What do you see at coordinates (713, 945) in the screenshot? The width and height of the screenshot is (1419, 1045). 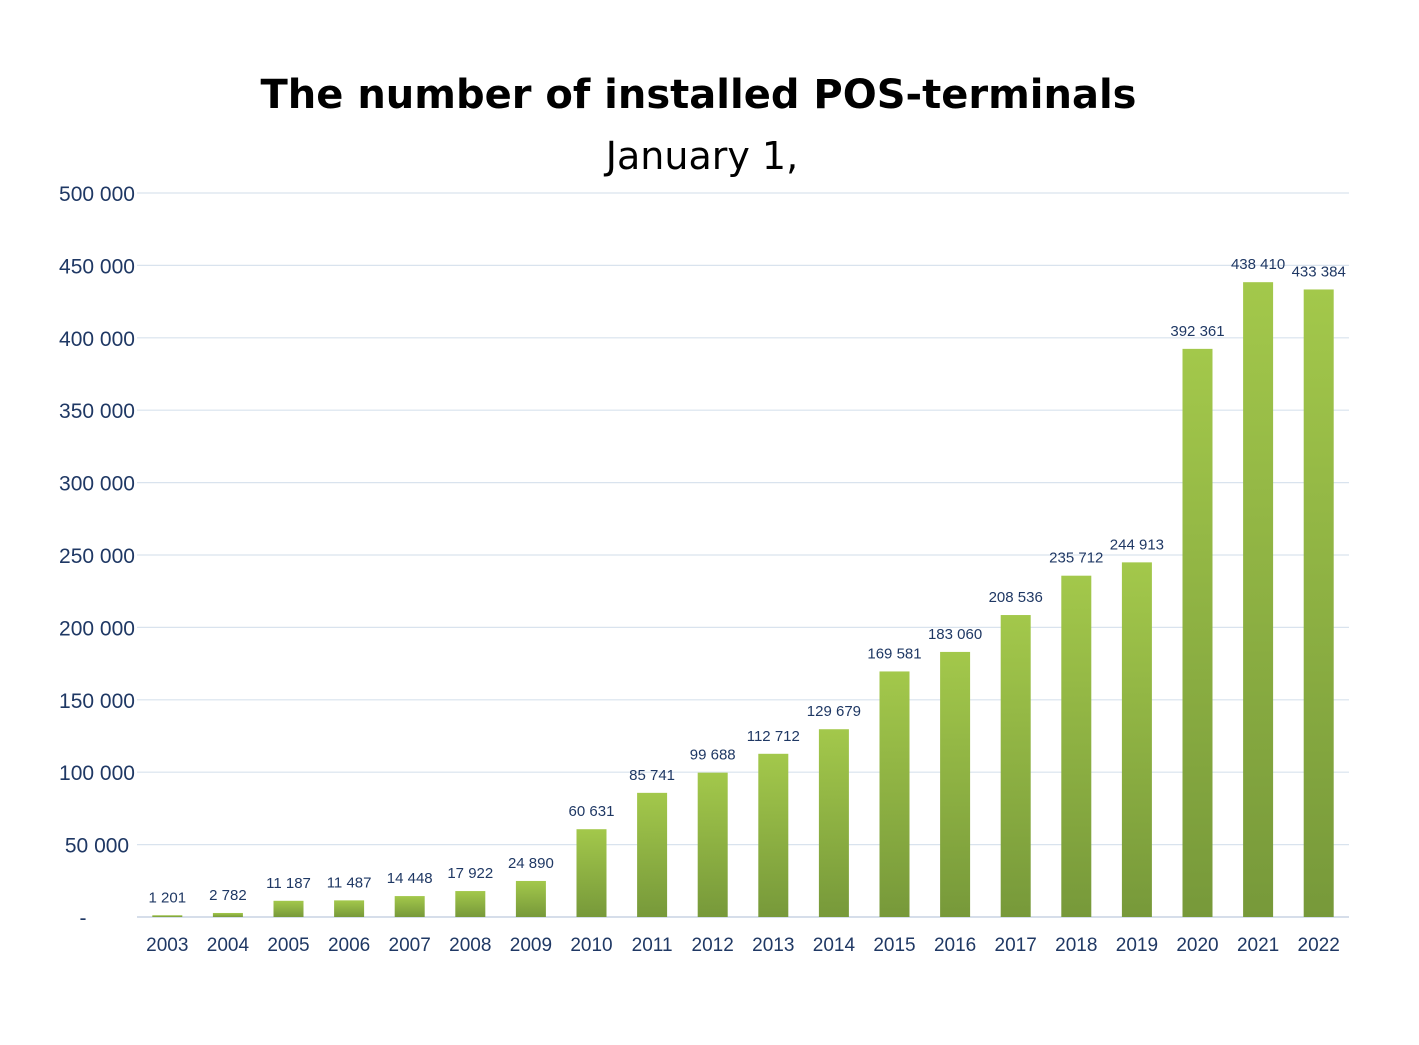 I see `x-tick-label: 2012` at bounding box center [713, 945].